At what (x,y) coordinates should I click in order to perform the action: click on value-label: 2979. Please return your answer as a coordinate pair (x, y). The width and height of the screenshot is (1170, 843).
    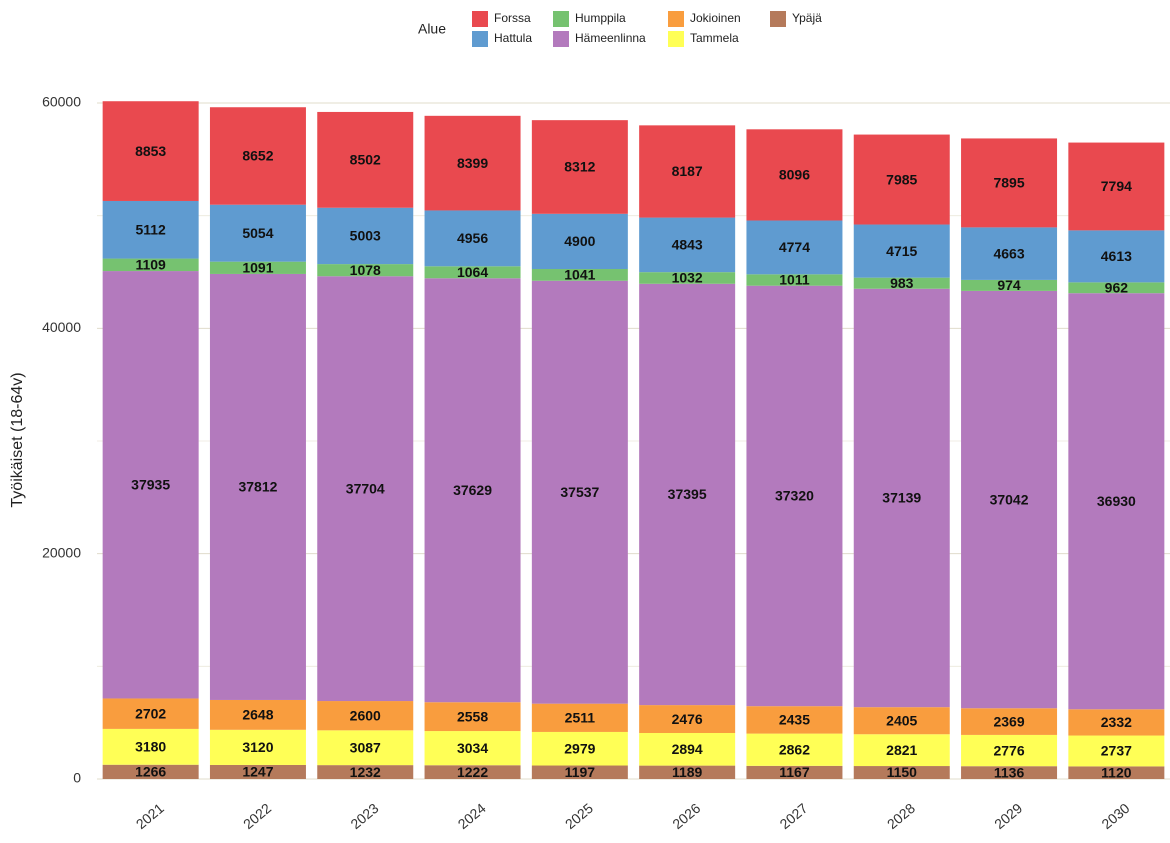
    Looking at the image, I should click on (579, 748).